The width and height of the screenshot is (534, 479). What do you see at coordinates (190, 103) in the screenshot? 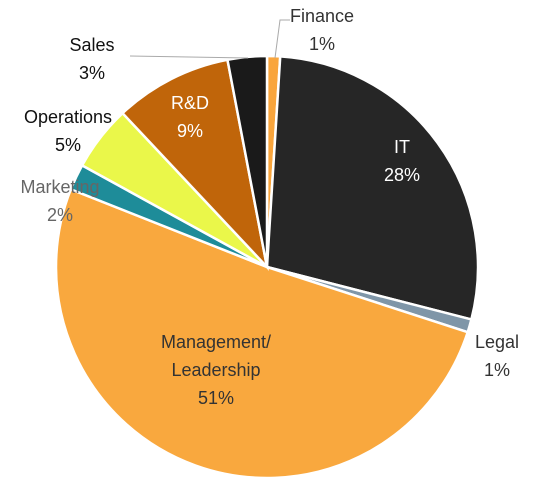
I see `slice-label: R&D` at bounding box center [190, 103].